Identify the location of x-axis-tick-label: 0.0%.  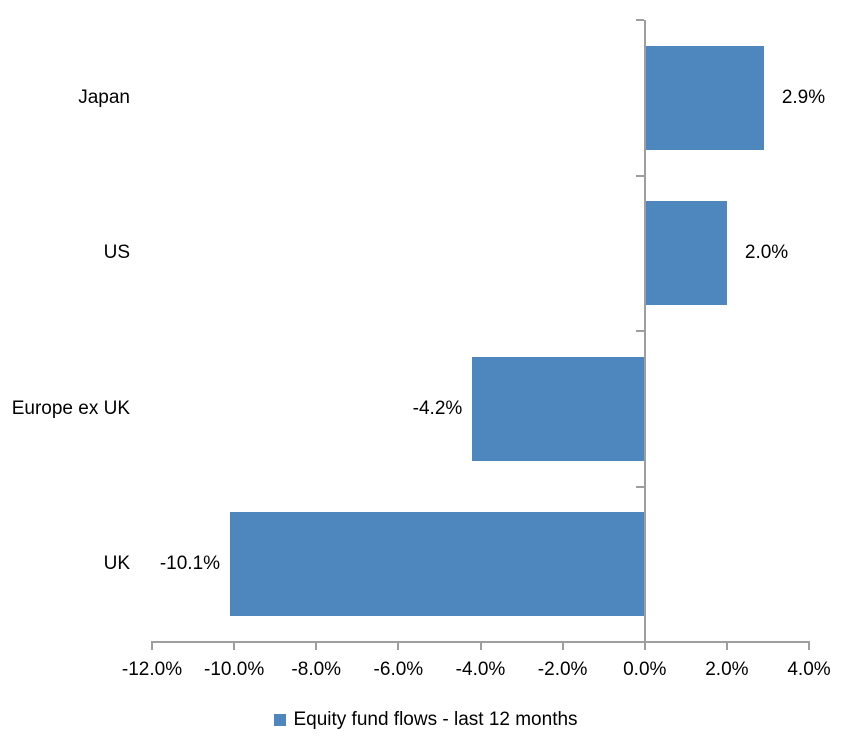
(645, 669).